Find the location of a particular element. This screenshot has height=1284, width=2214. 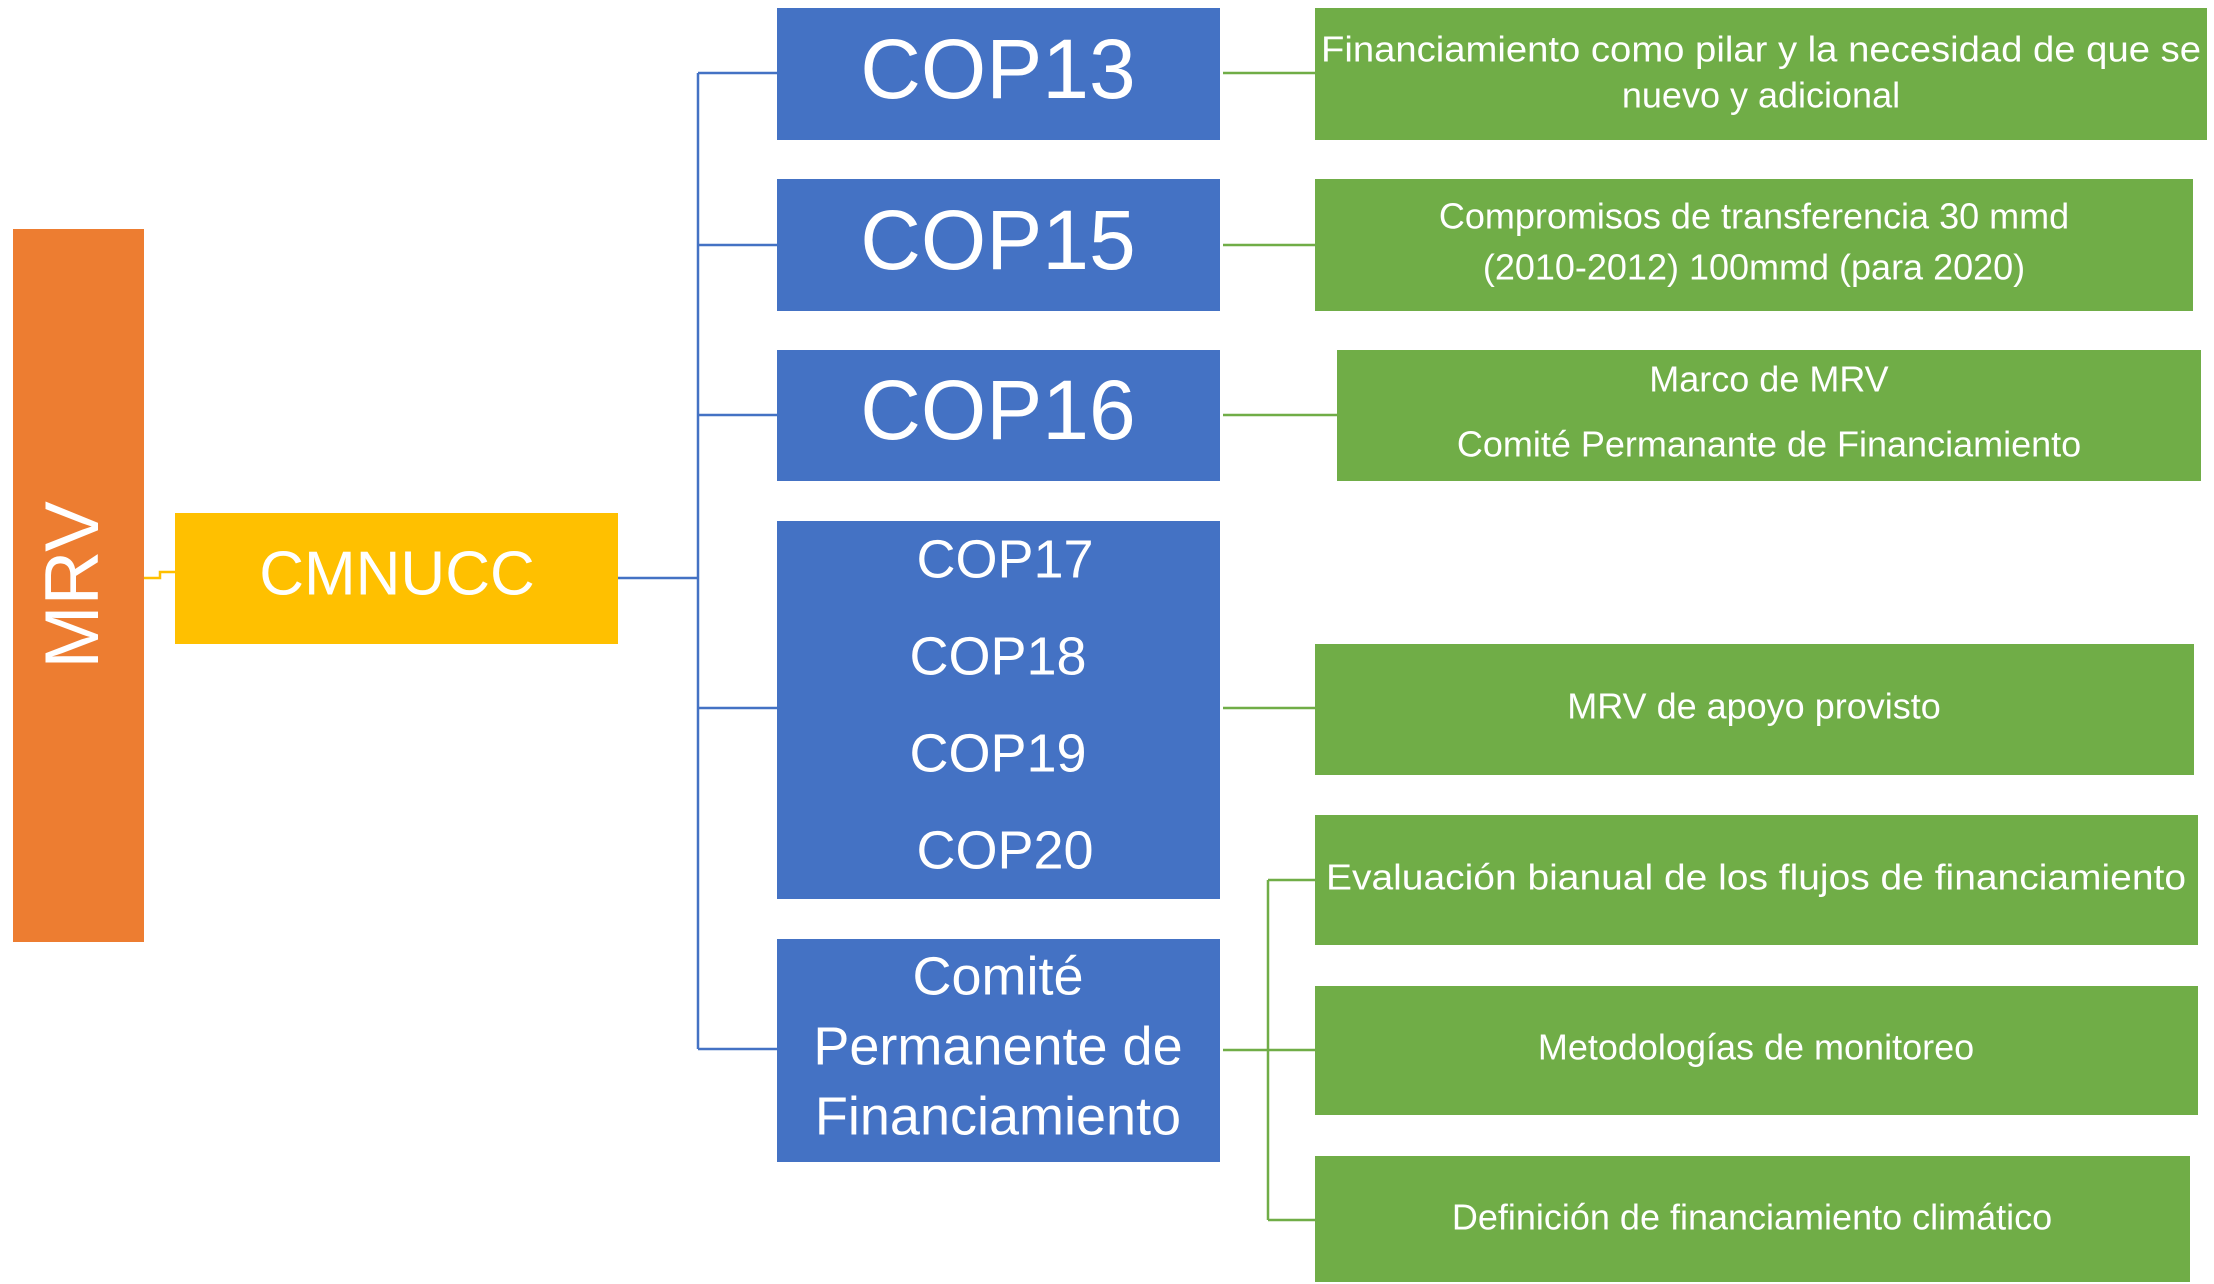

hub-label: CMNUCC is located at coordinates (397, 573).